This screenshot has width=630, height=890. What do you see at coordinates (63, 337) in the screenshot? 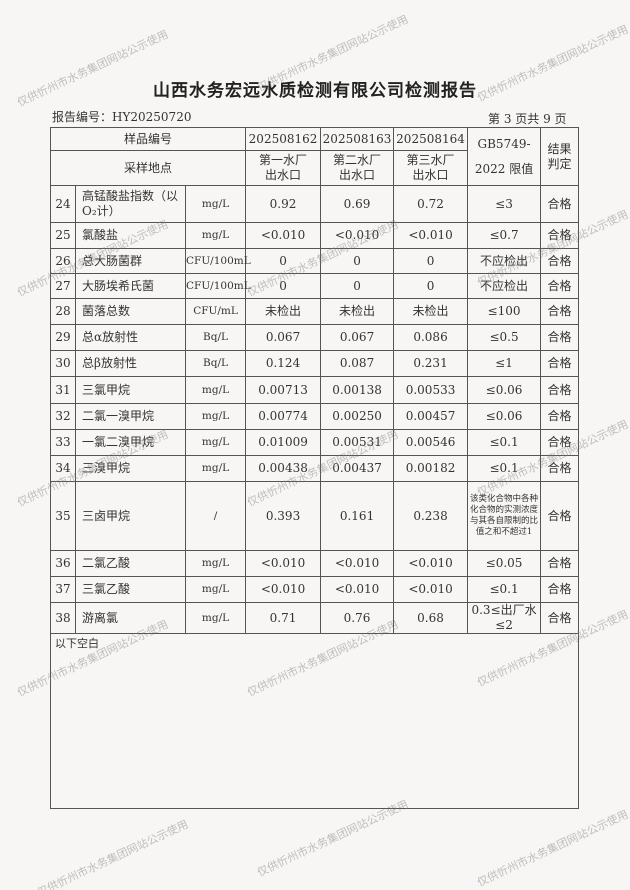
I see `row-number: 29` at bounding box center [63, 337].